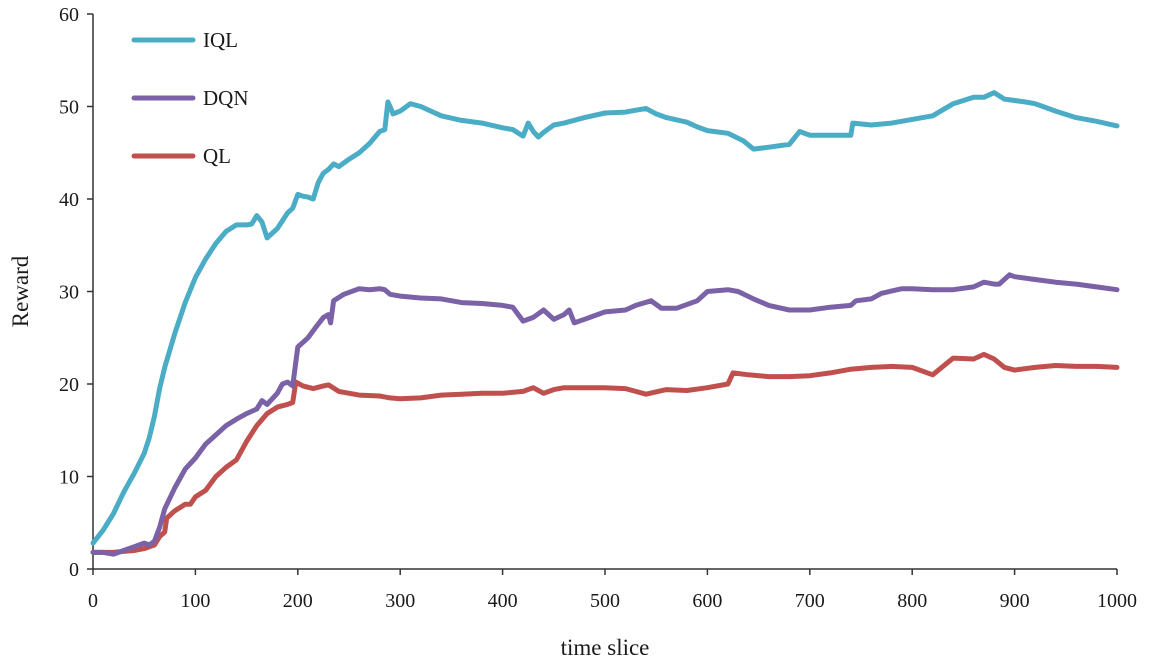 The height and width of the screenshot is (662, 1150). Describe the element at coordinates (912, 601) in the screenshot. I see `x-tick-label: 800` at that location.